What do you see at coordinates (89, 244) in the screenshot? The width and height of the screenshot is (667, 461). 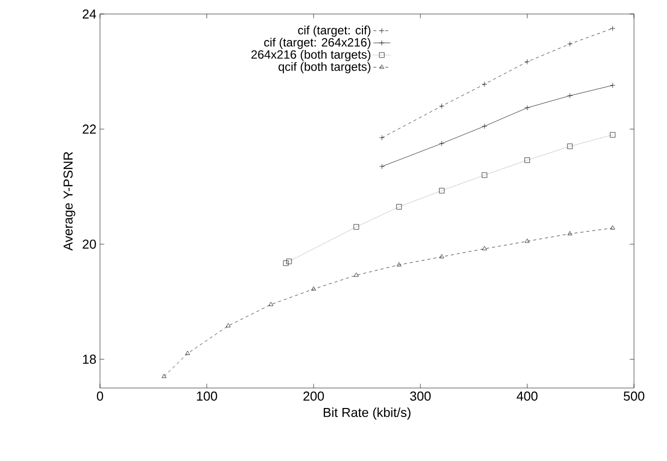 I see `y-tick-label: 20` at bounding box center [89, 244].